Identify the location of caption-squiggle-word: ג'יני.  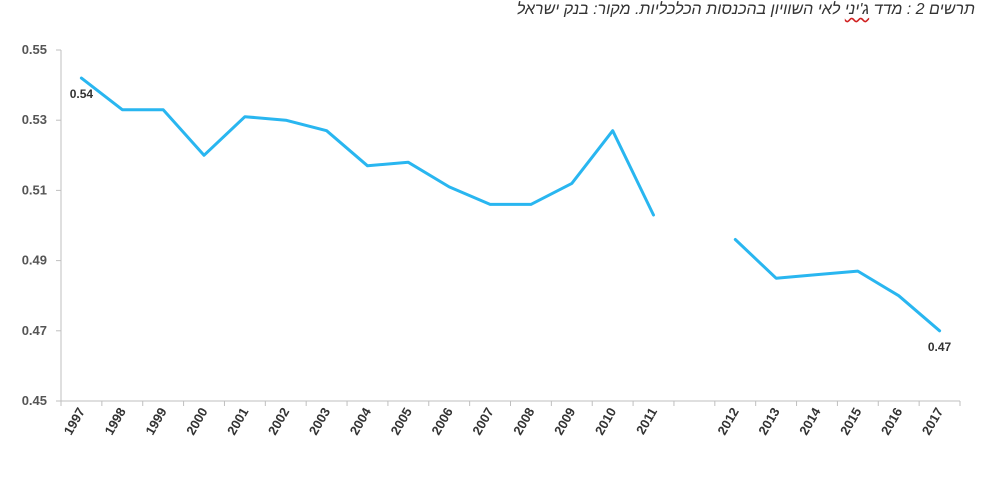
(857, 9).